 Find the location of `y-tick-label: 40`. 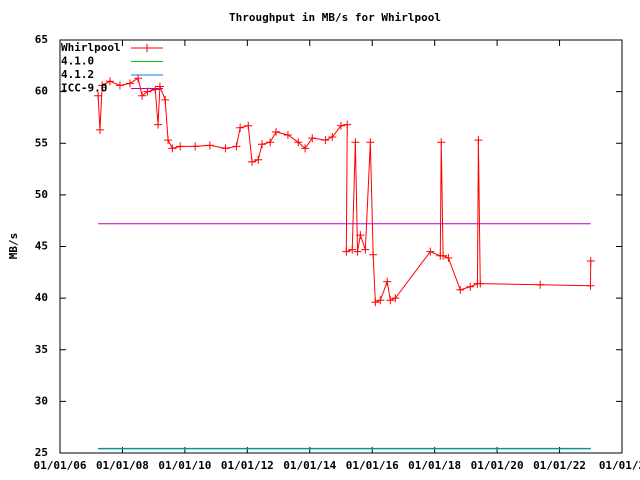

y-tick-label: 40 is located at coordinates (41, 297).